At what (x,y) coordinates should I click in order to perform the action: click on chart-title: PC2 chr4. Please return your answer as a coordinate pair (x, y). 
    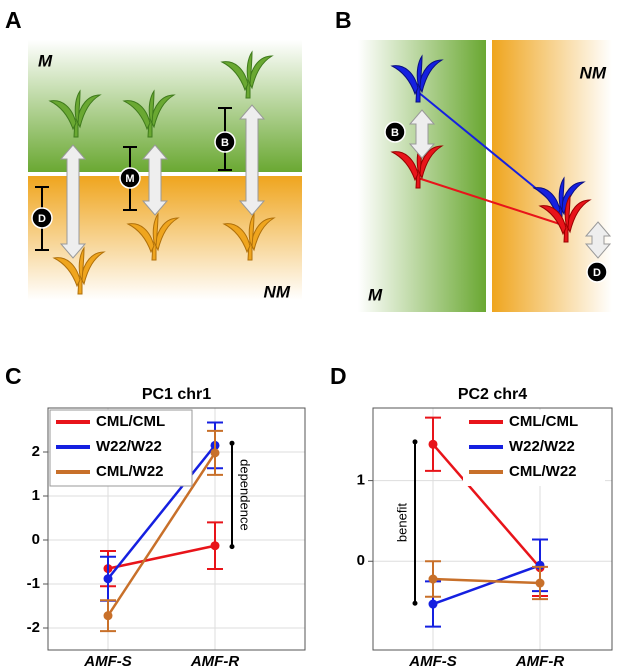
    Looking at the image, I should click on (492, 394).